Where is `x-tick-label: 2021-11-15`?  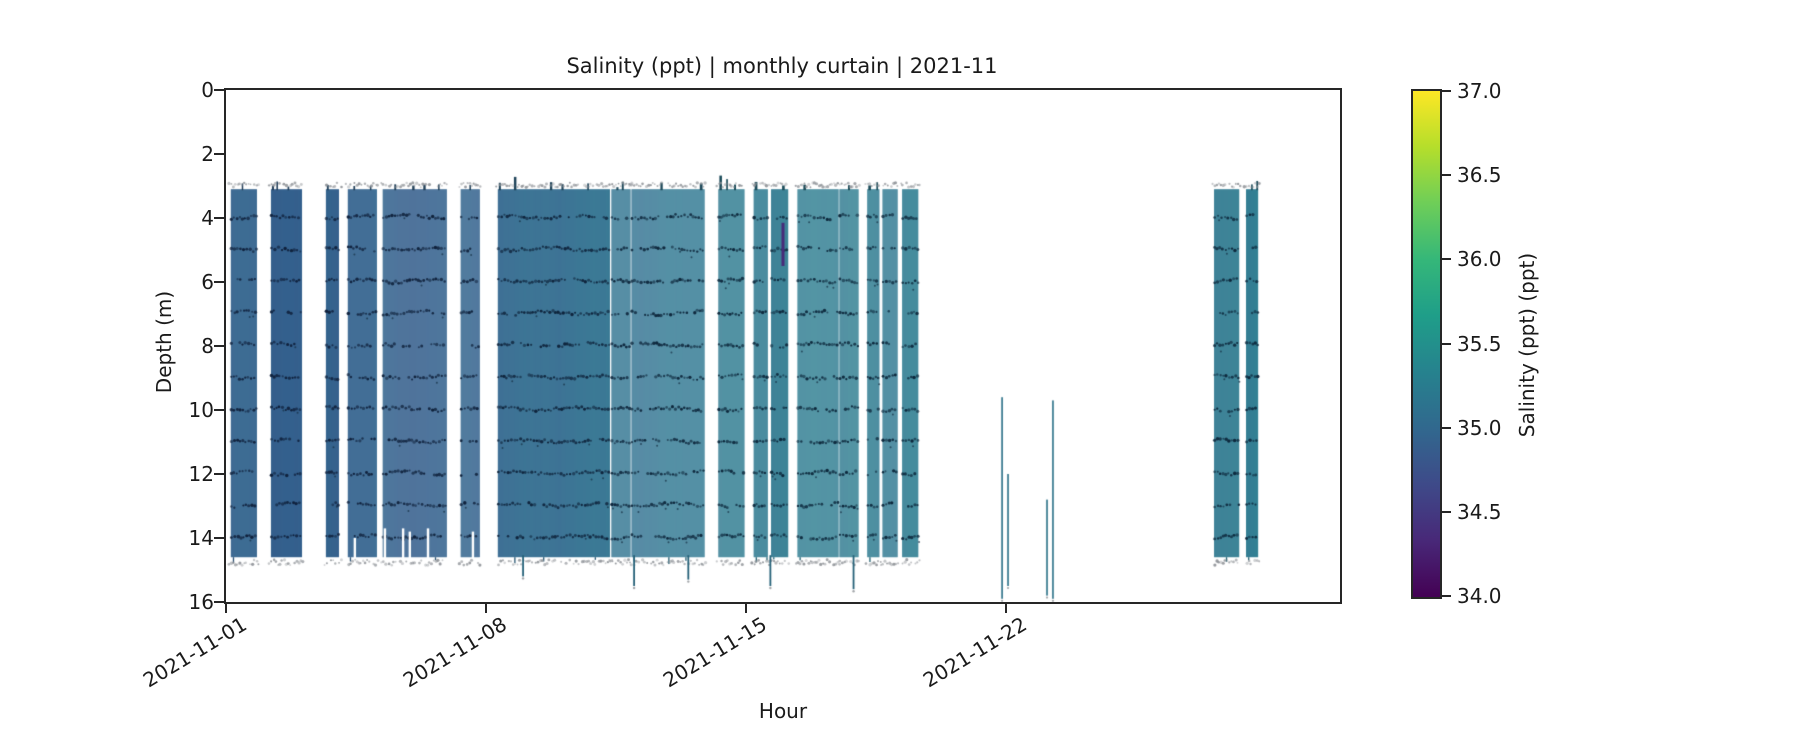 x-tick-label: 2021-11-15 is located at coordinates (714, 652).